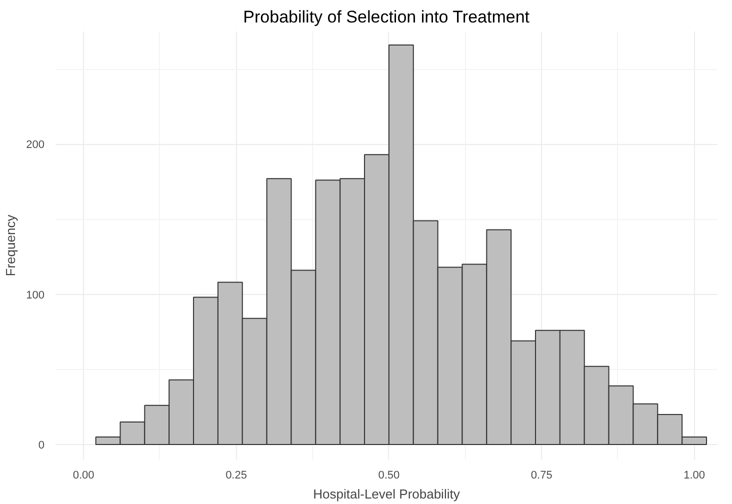 The image size is (732, 504). What do you see at coordinates (83, 476) in the screenshot?
I see `x-tick-label: 0.00` at bounding box center [83, 476].